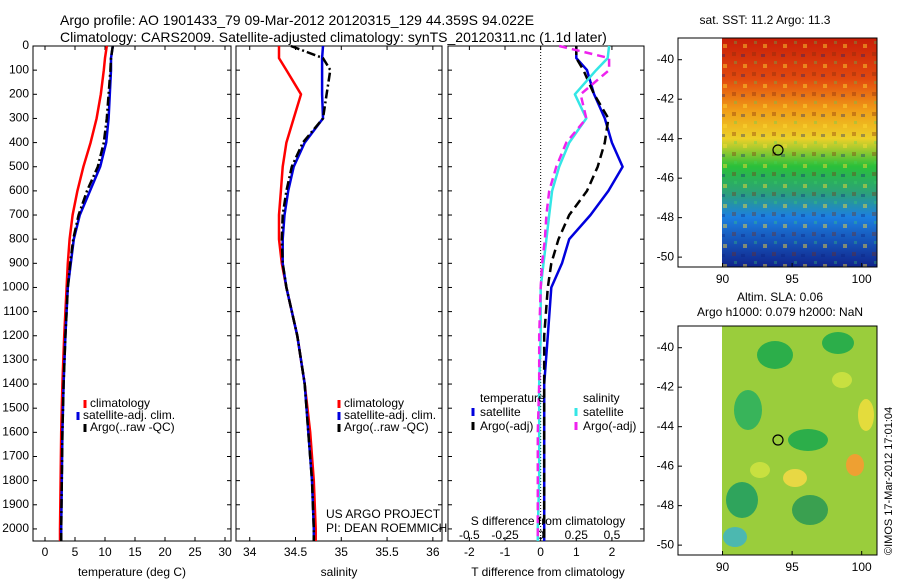 Image resolution: width=900 pixels, height=580 pixels. I want to click on series-line-temperature-argo-adj, so click(576, 293).